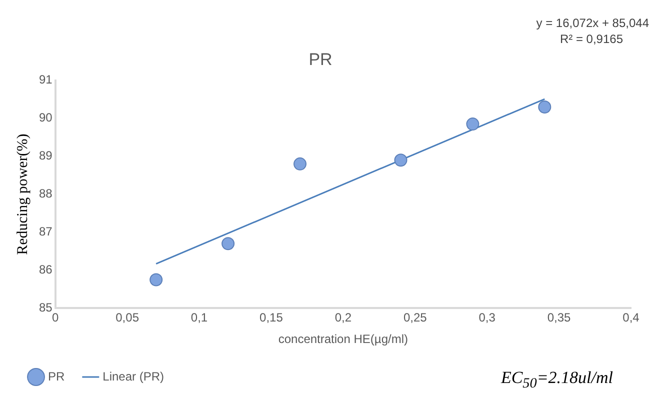  Describe the element at coordinates (133, 376) in the screenshot. I see `legend-label: Linear (PR)` at that location.